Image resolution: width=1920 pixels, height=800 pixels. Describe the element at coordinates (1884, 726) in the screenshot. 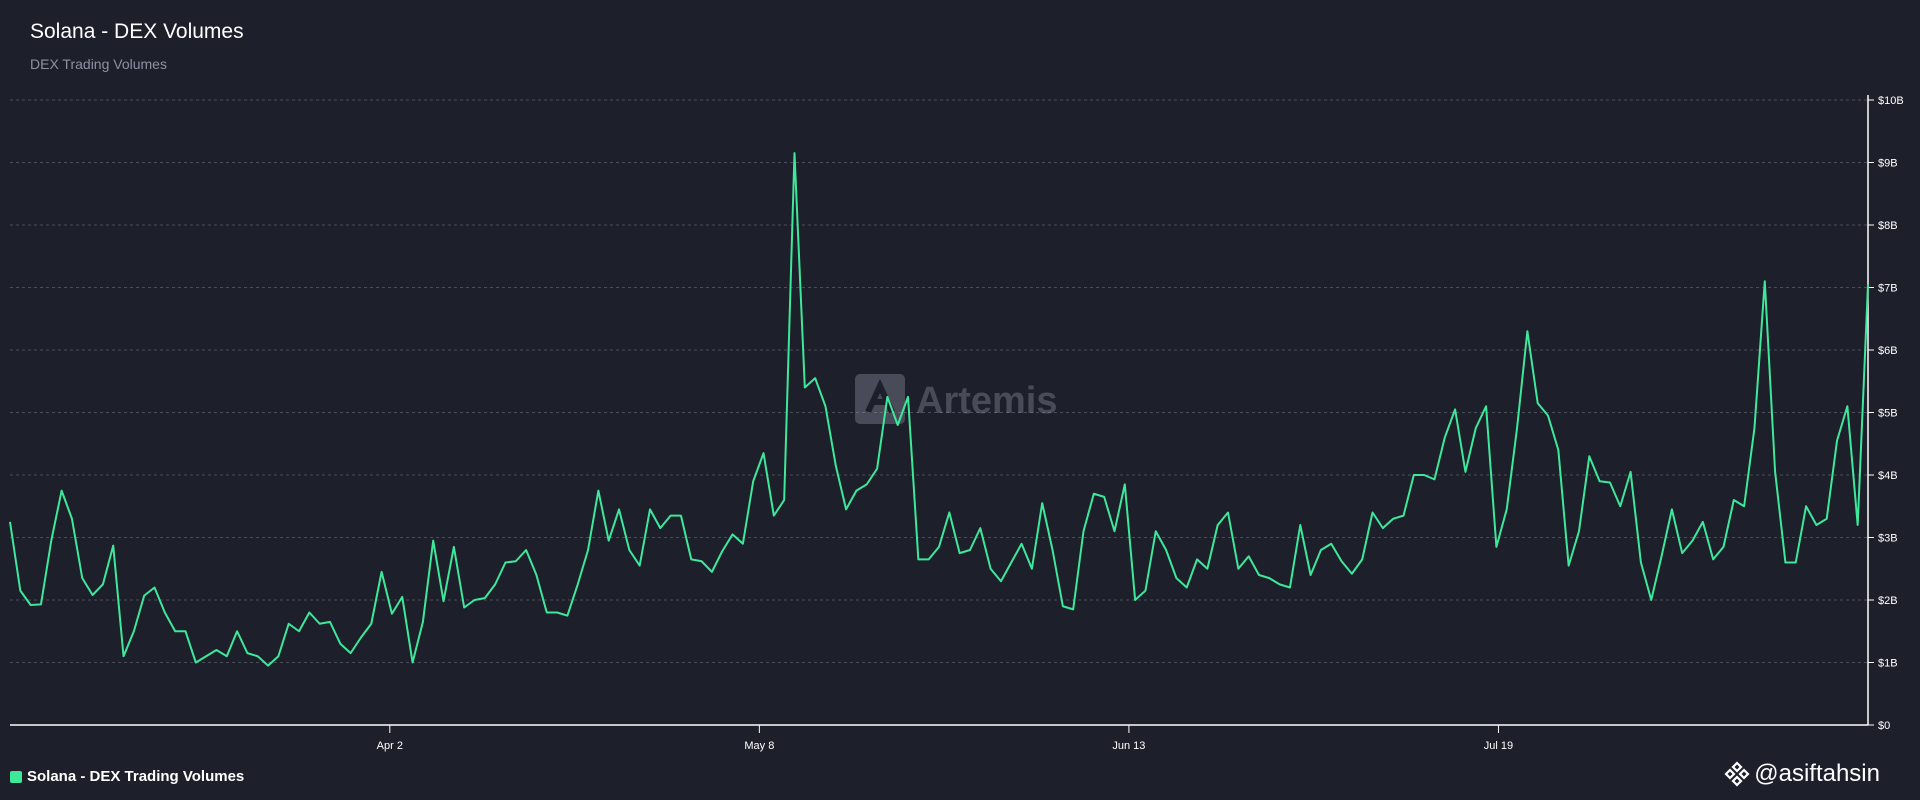

I see `y-tick-label: $0` at that location.